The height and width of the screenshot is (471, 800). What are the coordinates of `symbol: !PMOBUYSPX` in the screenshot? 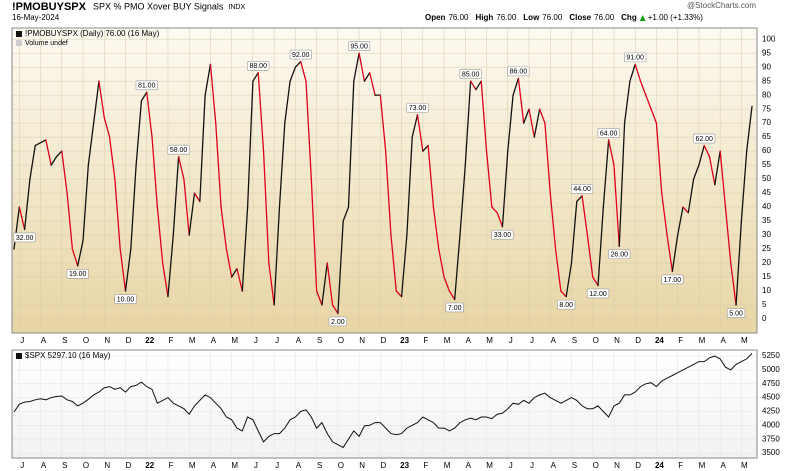 It's located at (49, 7).